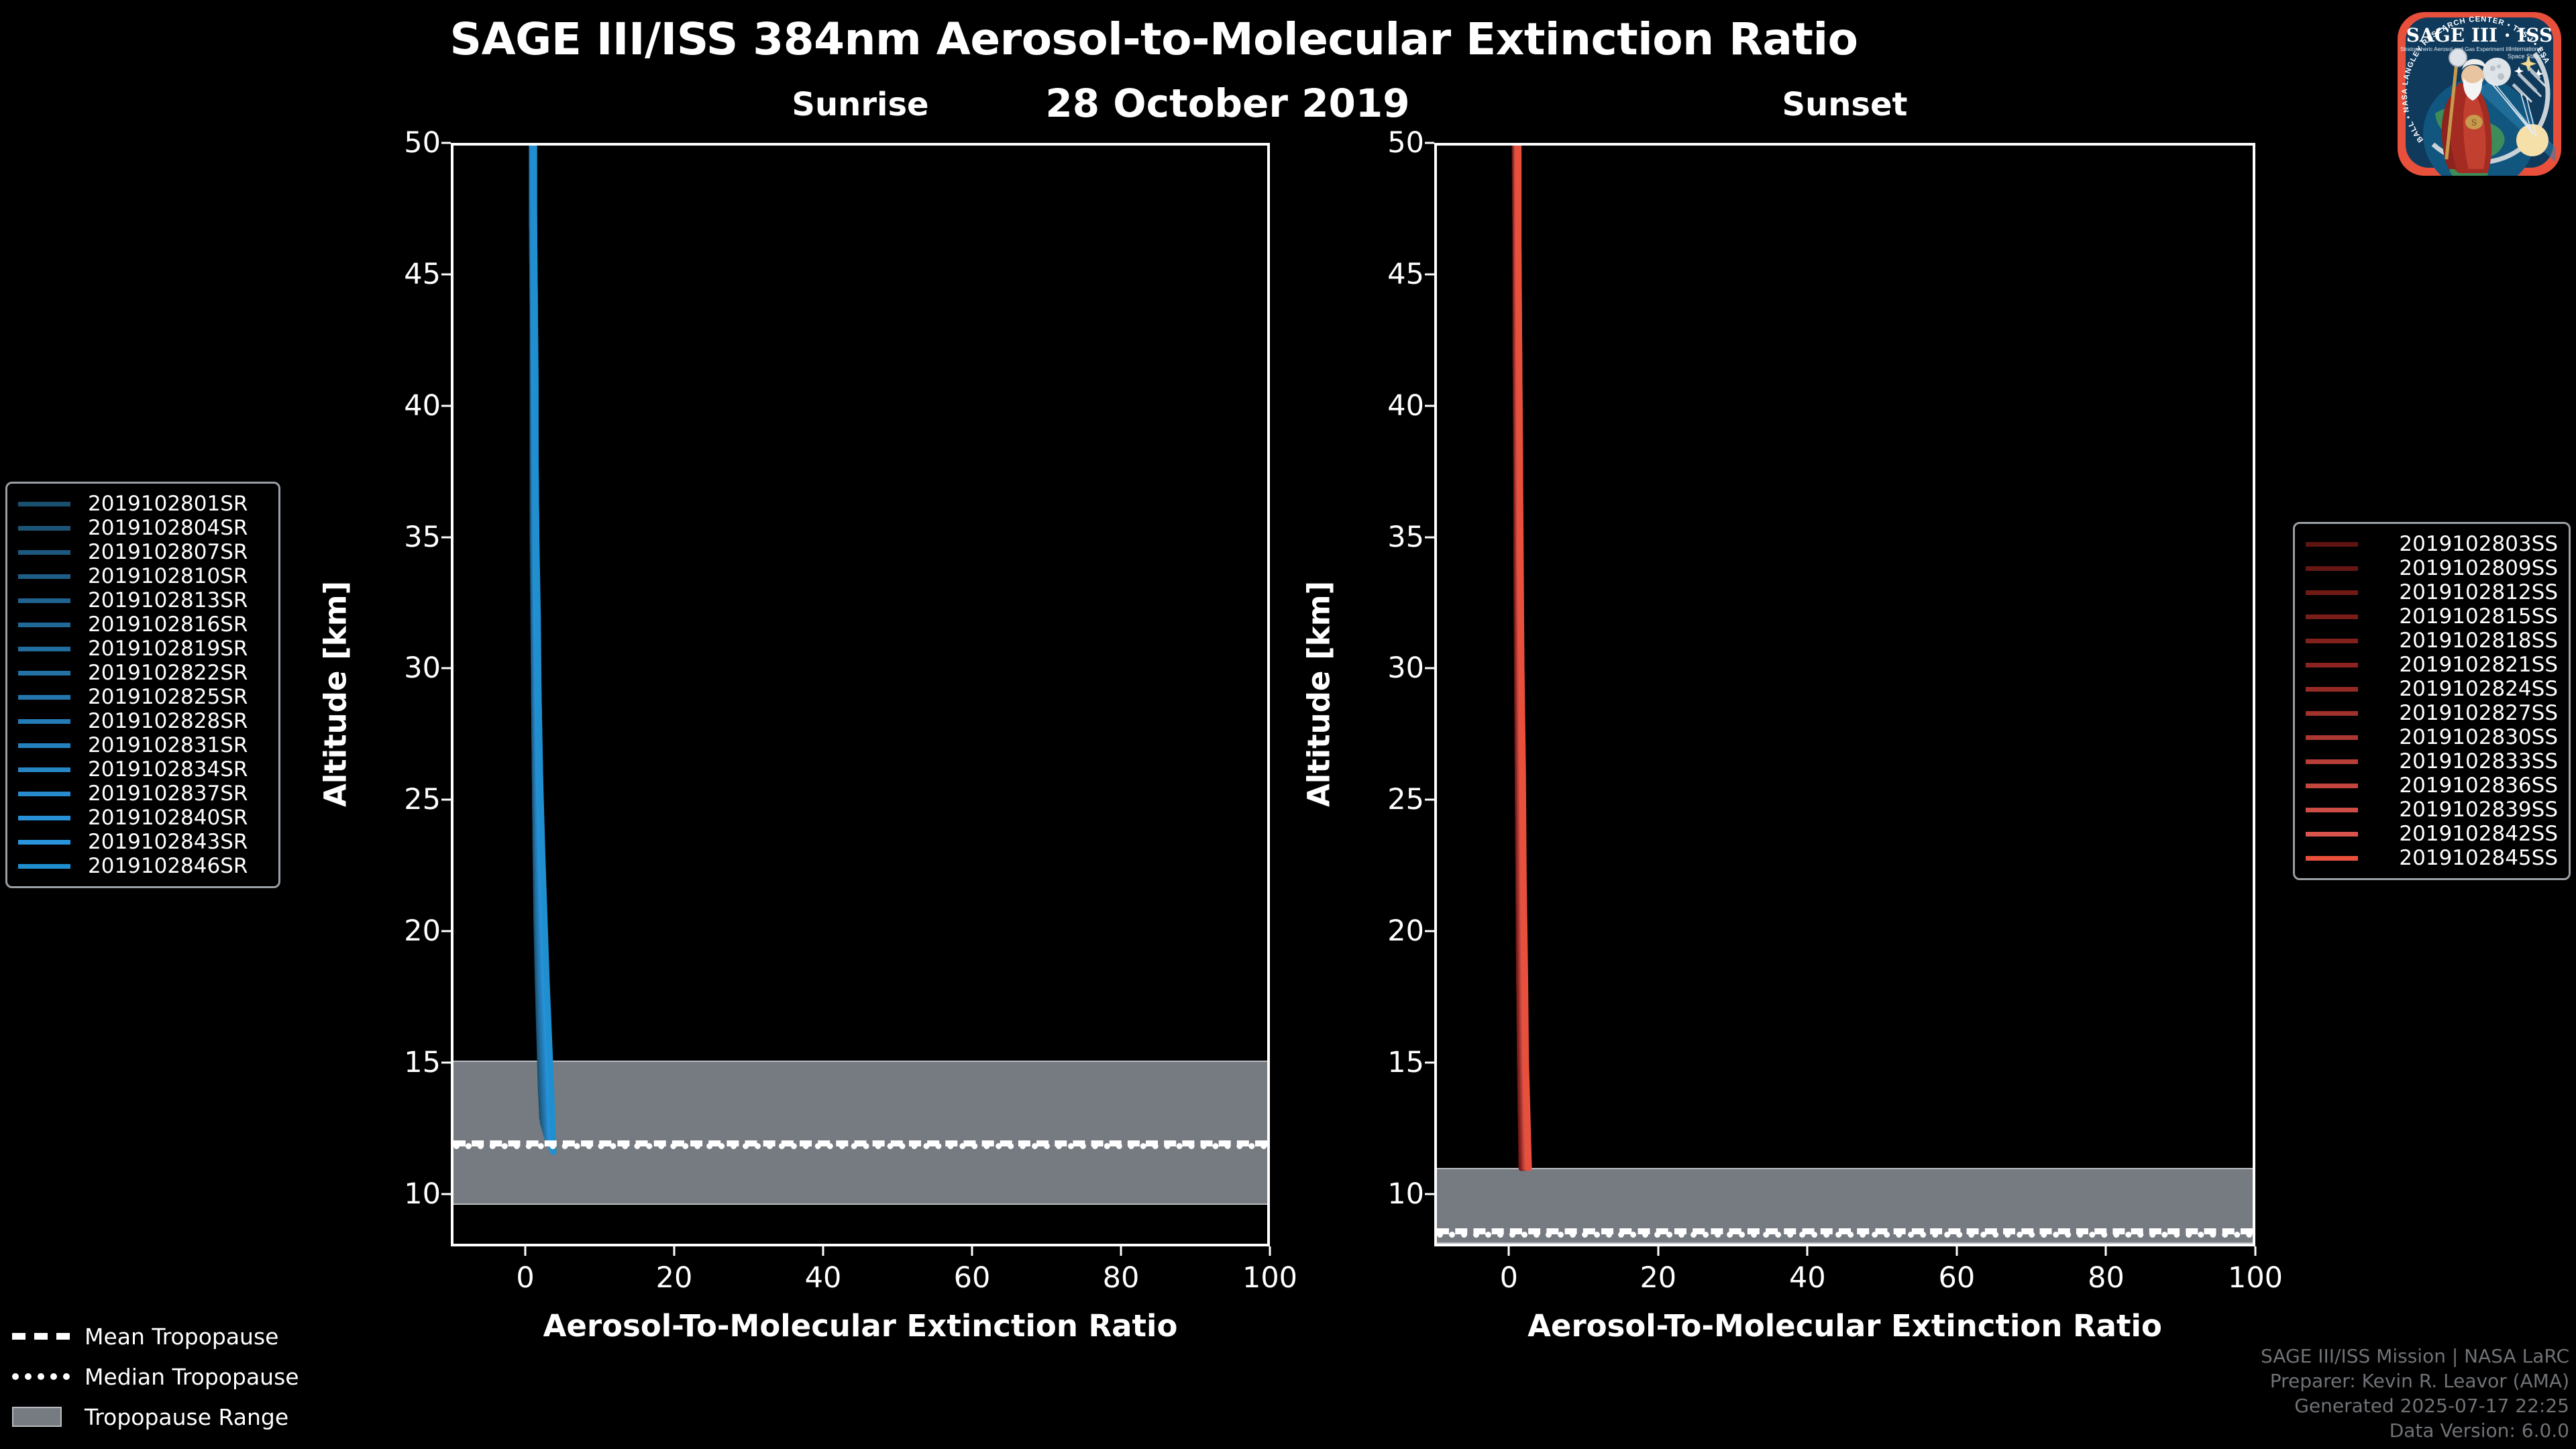 The width and height of the screenshot is (2576, 1449). Describe the element at coordinates (2478, 761) in the screenshot. I see `legend-item-label: 2019102833SS` at that location.